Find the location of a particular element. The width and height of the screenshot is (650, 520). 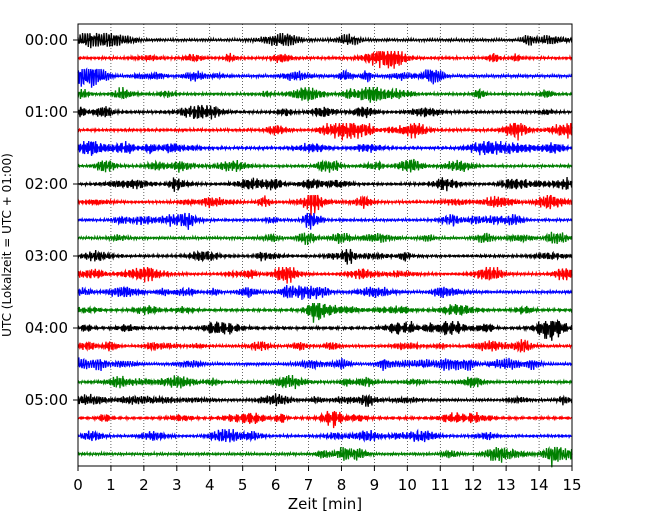

y-tick-label: 05:00 is located at coordinates (46, 400).